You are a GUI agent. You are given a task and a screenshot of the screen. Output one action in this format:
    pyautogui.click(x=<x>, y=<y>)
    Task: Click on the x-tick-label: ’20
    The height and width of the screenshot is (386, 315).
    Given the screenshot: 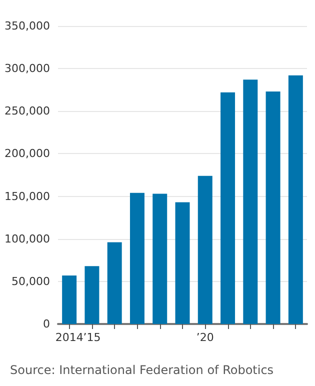 What is the action you would take?
    pyautogui.click(x=205, y=337)
    